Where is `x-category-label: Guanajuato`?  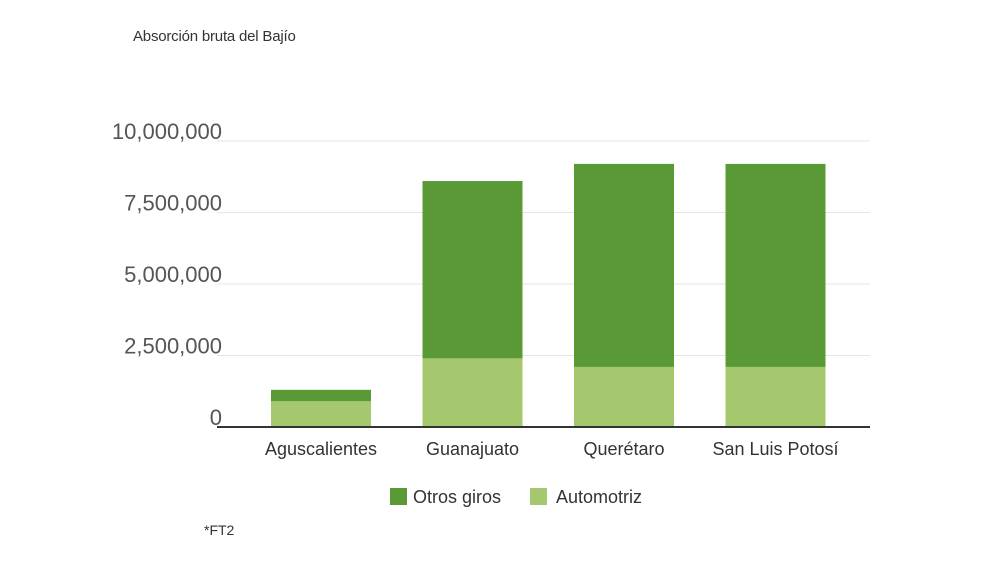
x-category-label: Guanajuato is located at coordinates (472, 449).